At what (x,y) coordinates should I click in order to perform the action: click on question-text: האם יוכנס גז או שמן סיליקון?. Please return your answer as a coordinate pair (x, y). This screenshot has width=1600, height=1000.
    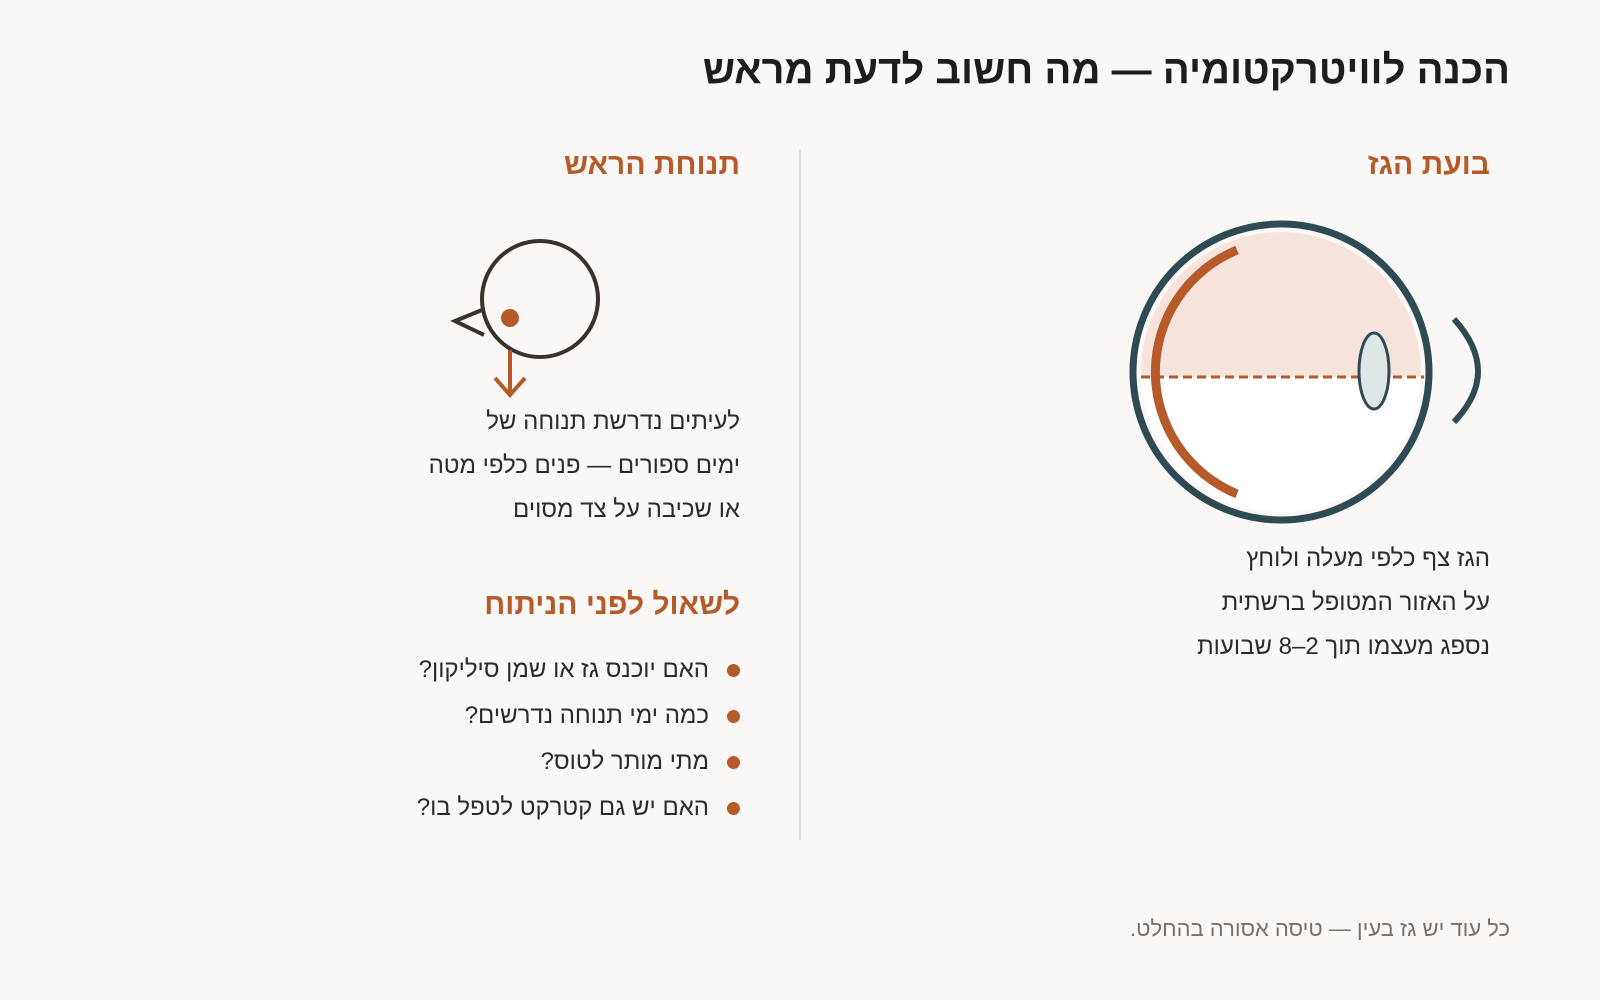
    Looking at the image, I should click on (563, 669).